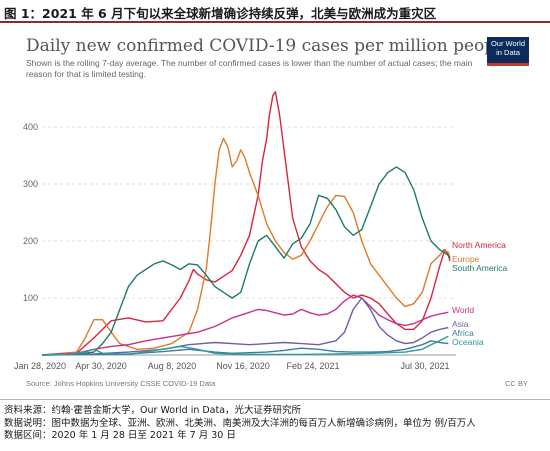 The width and height of the screenshot is (550, 451). What do you see at coordinates (120, 435) in the screenshot?
I see `note-range: 数据区间：2020 年 1 月 28 日至 2021 年 7 月 30 日` at bounding box center [120, 435].